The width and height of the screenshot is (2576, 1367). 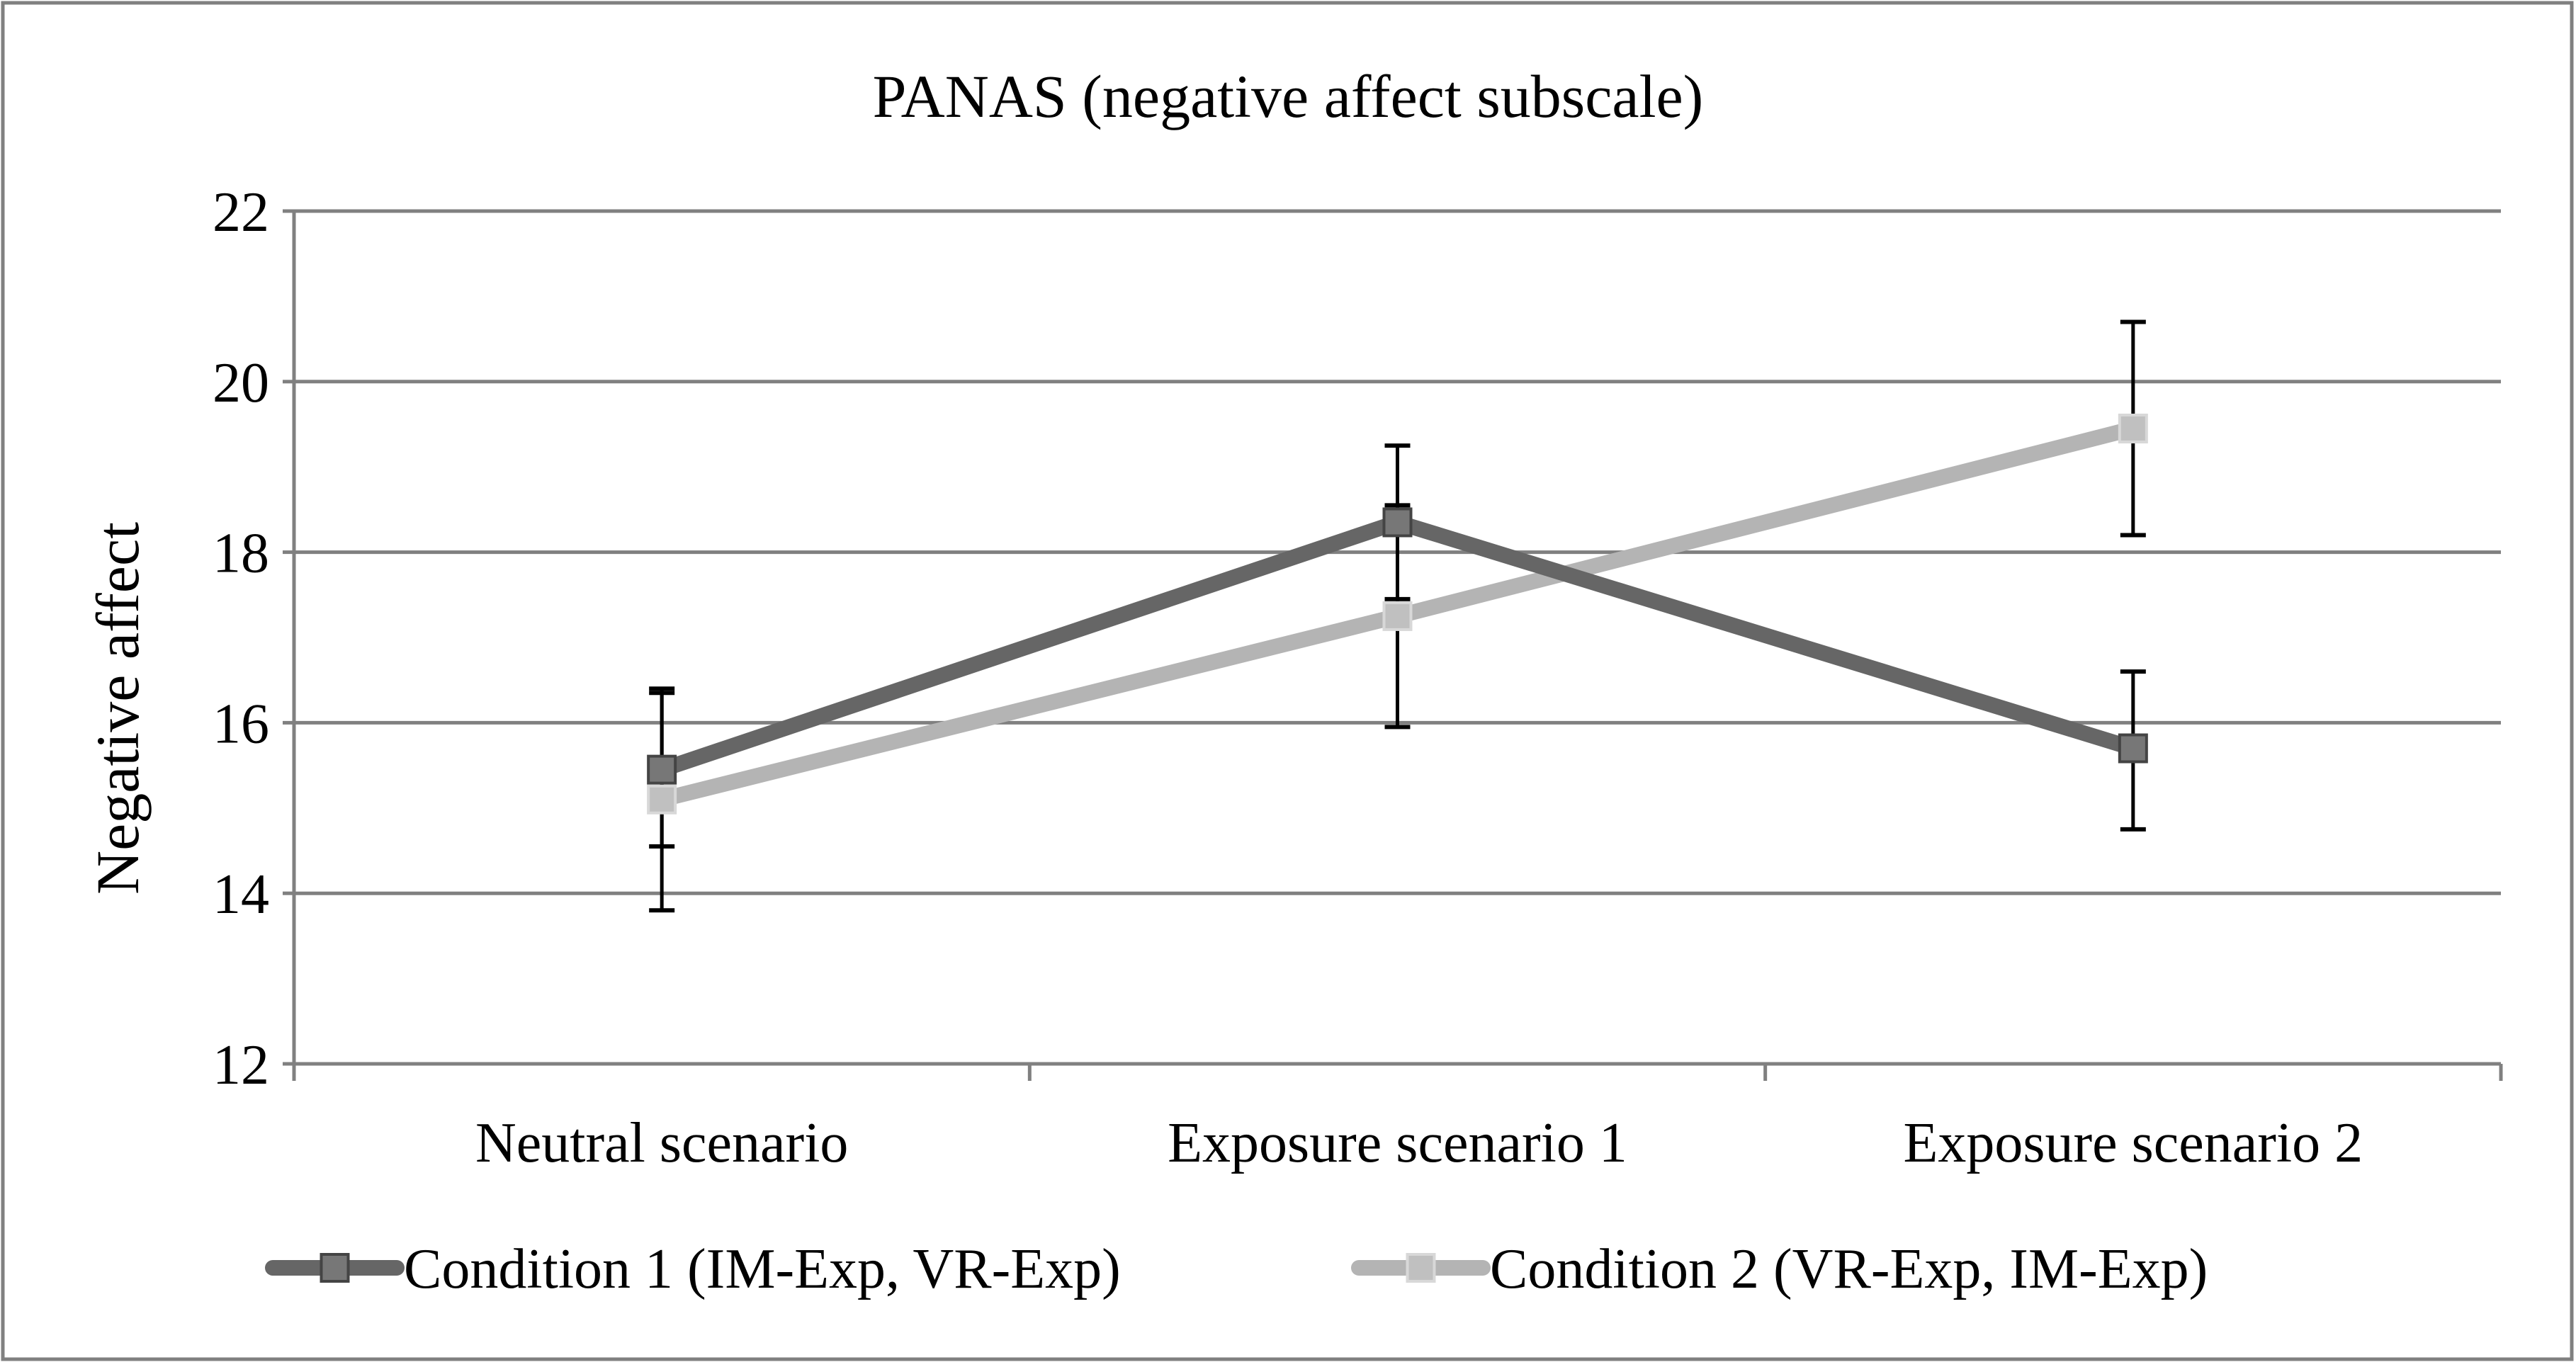 I want to click on y-tick-label: 18, so click(x=241, y=554).